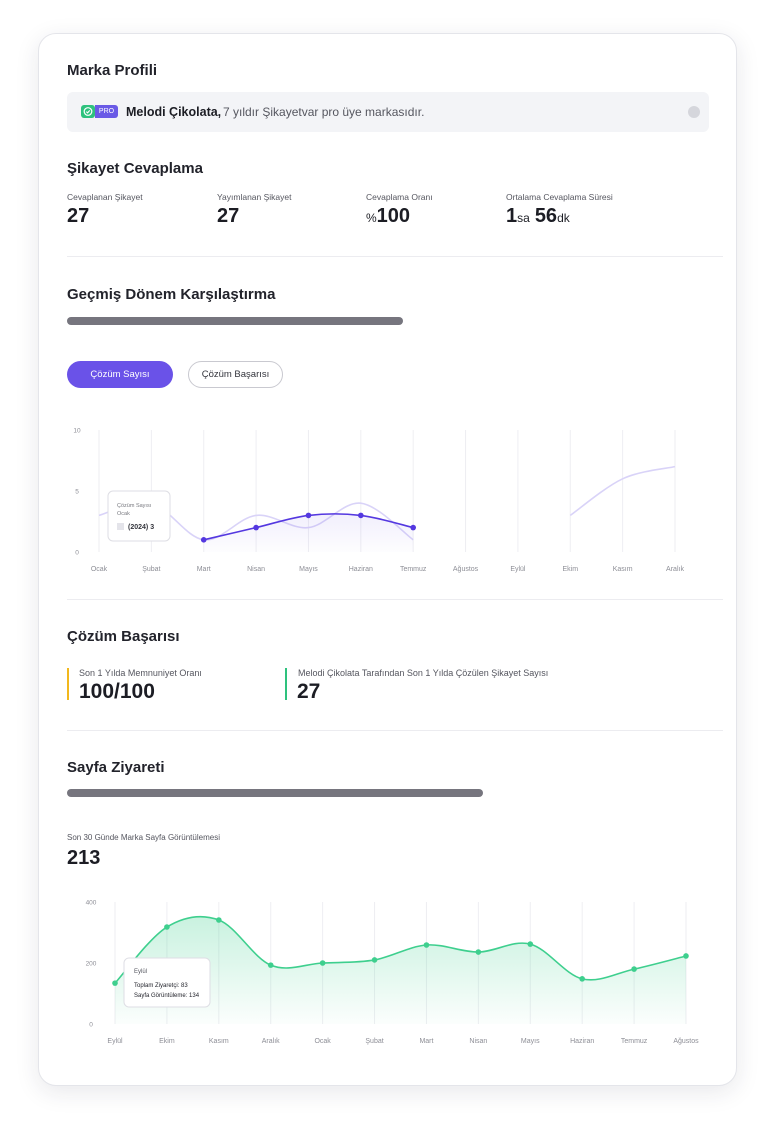 This screenshot has height=1129, width=775. I want to click on check-icon, so click(88, 111).